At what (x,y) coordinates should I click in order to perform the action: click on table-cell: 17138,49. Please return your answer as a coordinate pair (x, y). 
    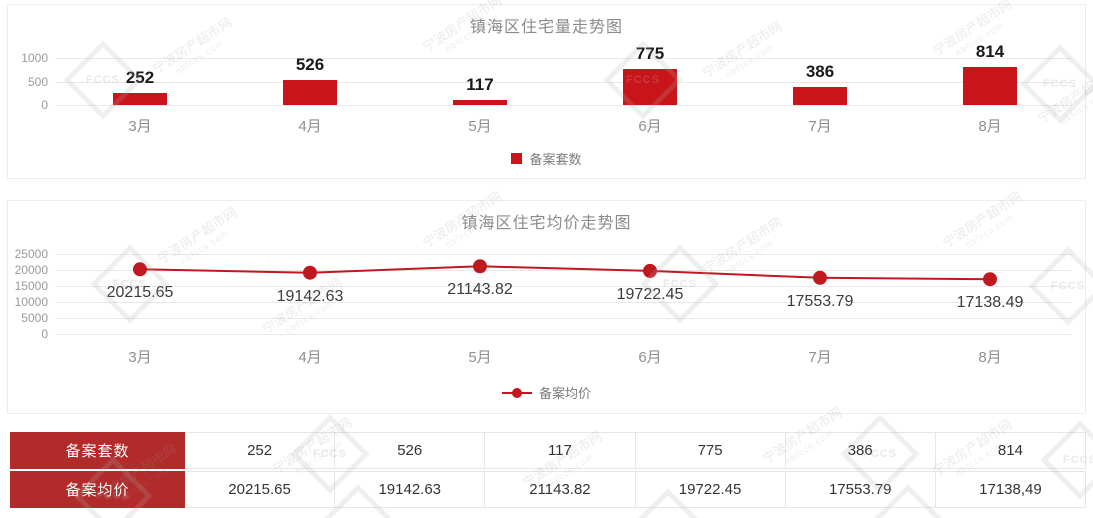
    Looking at the image, I should click on (1010, 489).